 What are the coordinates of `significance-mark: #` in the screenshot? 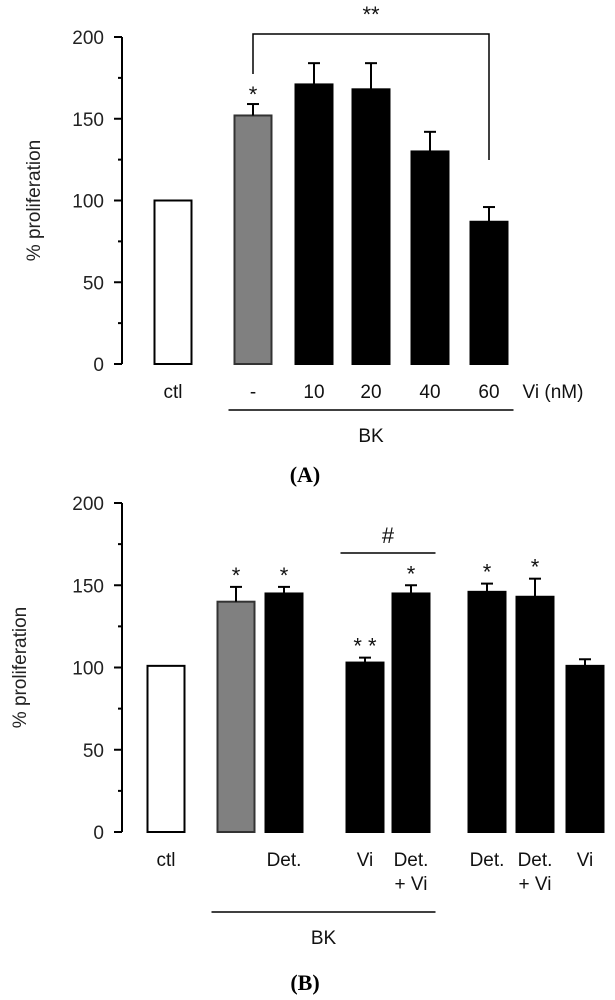 It's located at (388, 535).